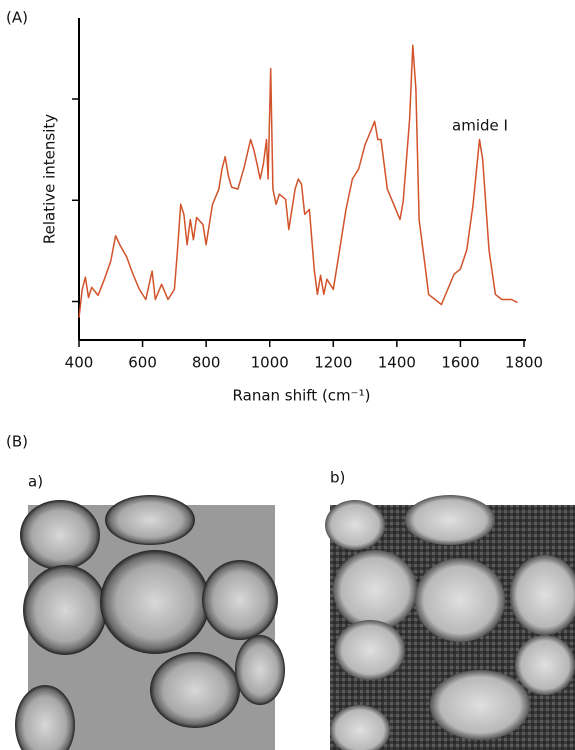 Image resolution: width=575 pixels, height=750 pixels. Describe the element at coordinates (524, 363) in the screenshot. I see `x-tick-label: 1800` at that location.